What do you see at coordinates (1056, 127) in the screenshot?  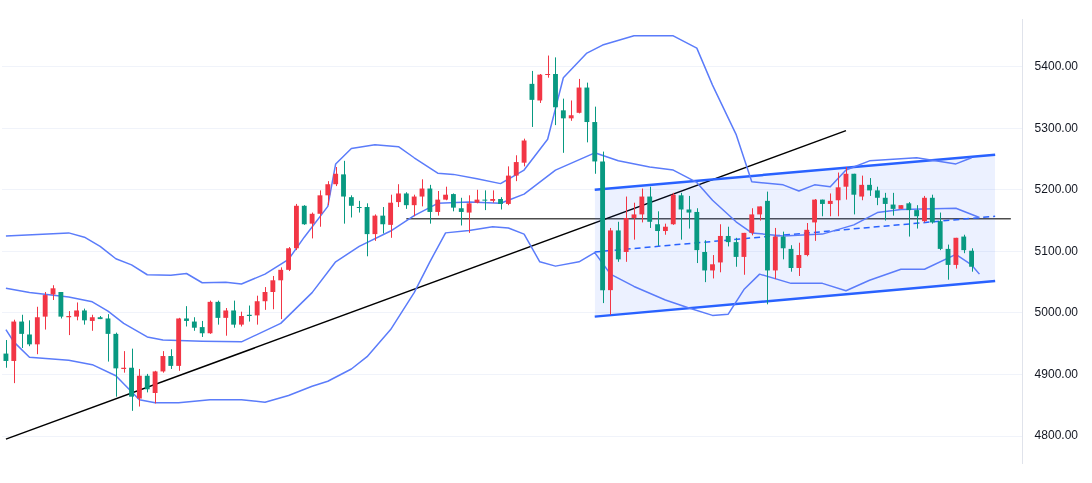 I see `y-tick-label: 5300.00` at bounding box center [1056, 127].